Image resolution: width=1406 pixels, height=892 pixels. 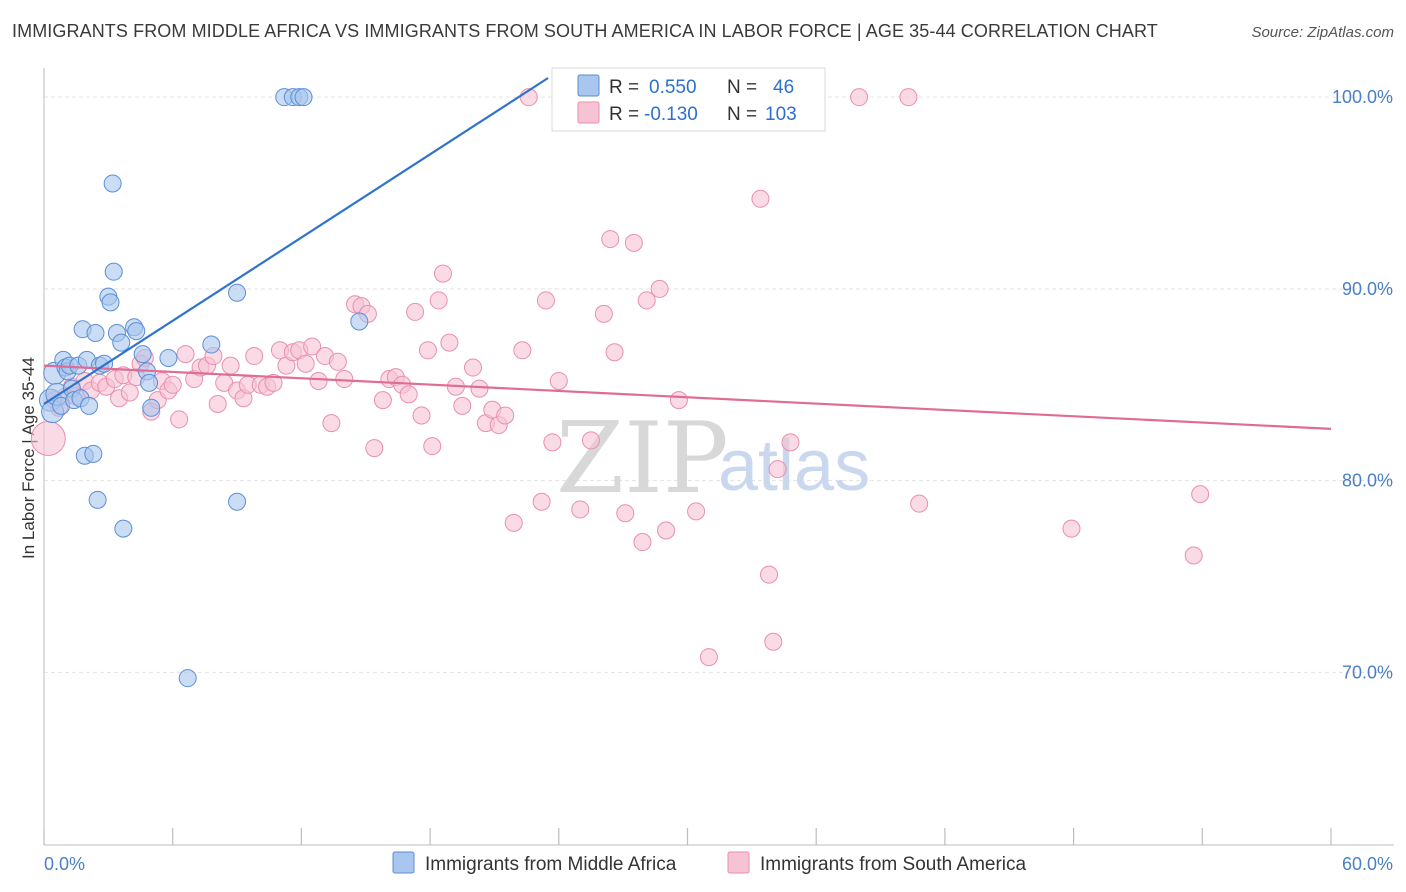 What do you see at coordinates (738, 862) in the screenshot?
I see `bottom-legend-swatch-south-america` at bounding box center [738, 862].